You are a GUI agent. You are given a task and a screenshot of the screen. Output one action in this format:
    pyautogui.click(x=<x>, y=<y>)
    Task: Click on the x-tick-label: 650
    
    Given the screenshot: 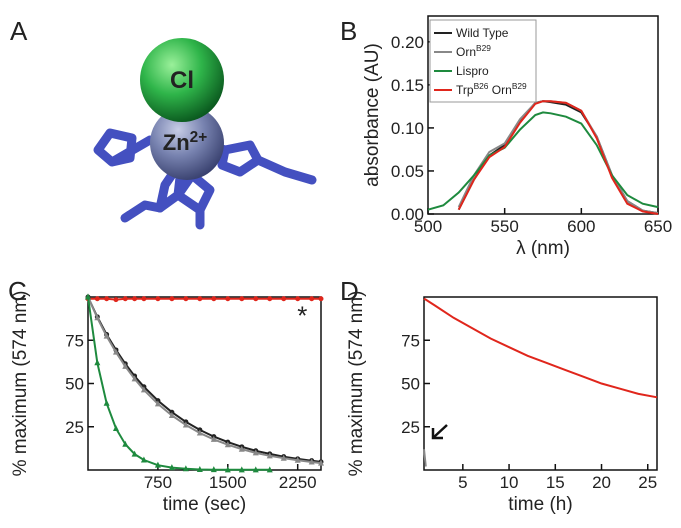 What is the action you would take?
    pyautogui.click(x=658, y=226)
    